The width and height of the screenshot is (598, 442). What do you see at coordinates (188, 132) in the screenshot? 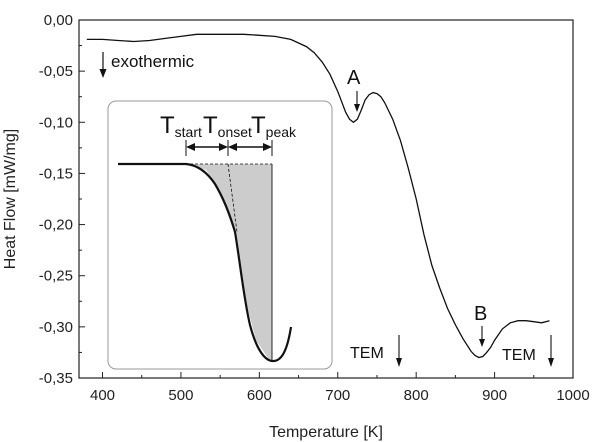
I see `t-start-subscript: start` at bounding box center [188, 132].